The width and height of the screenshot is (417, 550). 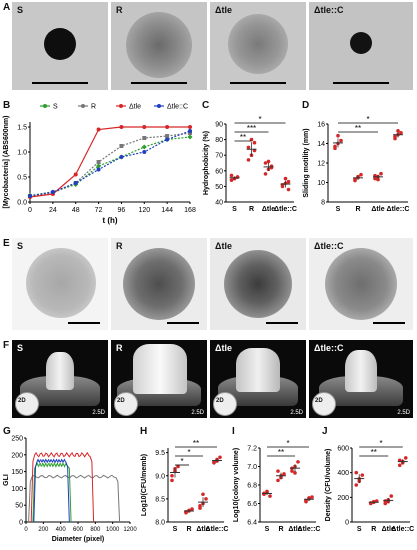 What do you see at coordinates (78, 539) in the screenshot?
I see `x-axis-label: Diameter (pixel)` at bounding box center [78, 539].